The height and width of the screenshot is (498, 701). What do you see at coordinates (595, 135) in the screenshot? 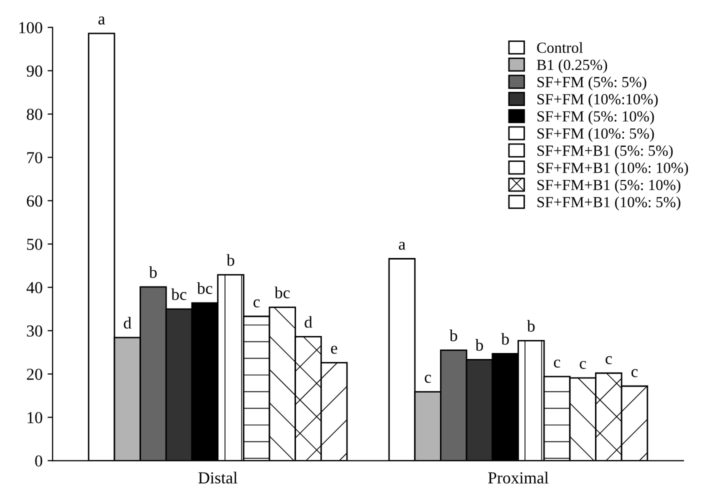
I see `legend-label: SF+FM (10%: 5%)` at bounding box center [595, 135].